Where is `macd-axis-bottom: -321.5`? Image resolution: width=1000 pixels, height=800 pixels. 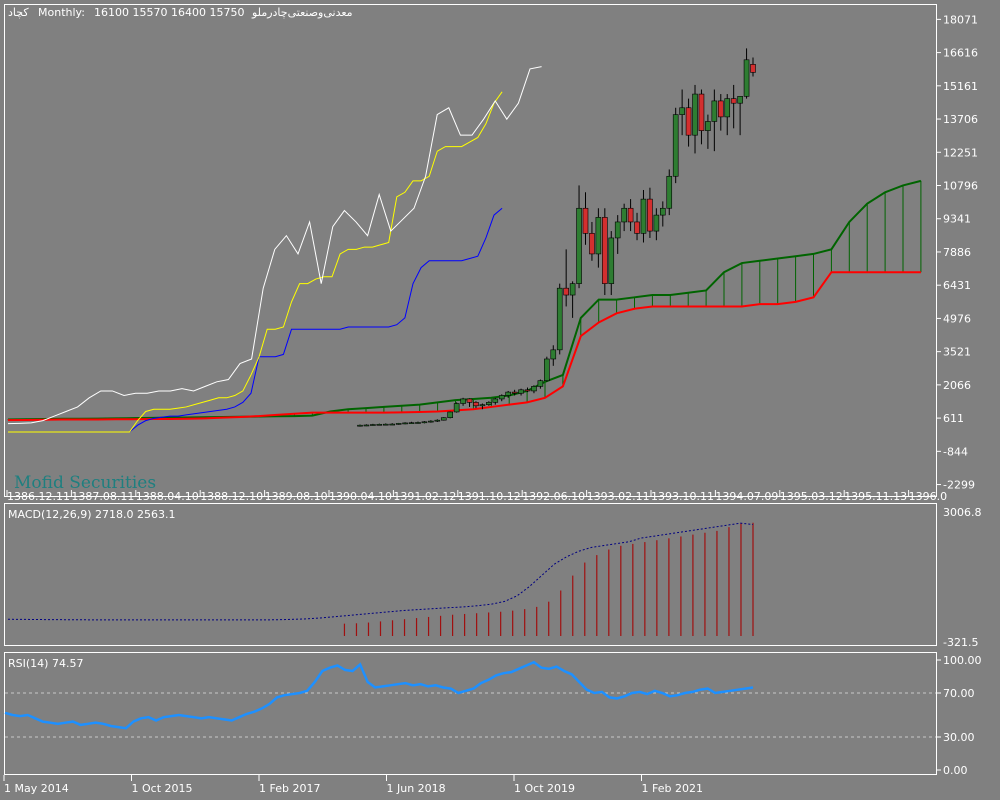 macd-axis-bottom: -321.5 is located at coordinates (960, 642).